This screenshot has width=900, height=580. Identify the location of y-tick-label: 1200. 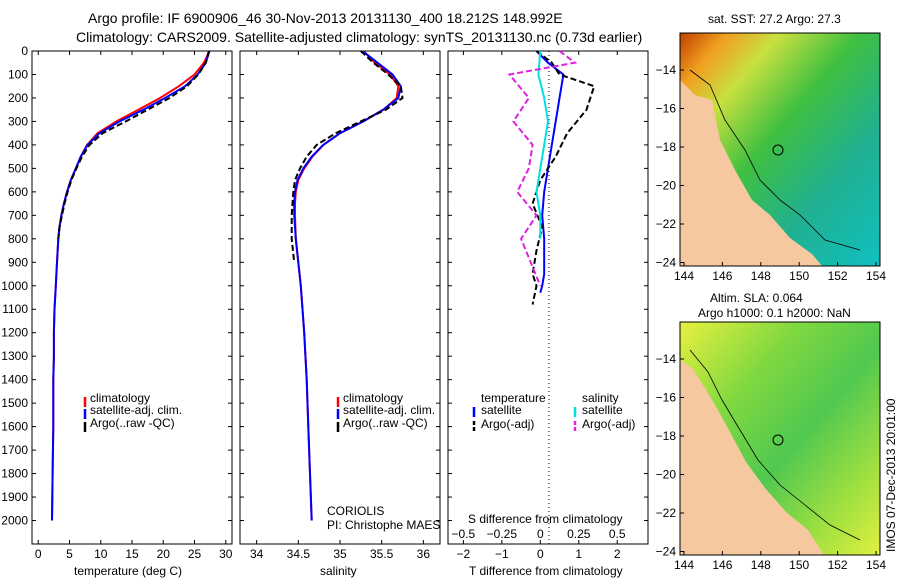
(14, 333).